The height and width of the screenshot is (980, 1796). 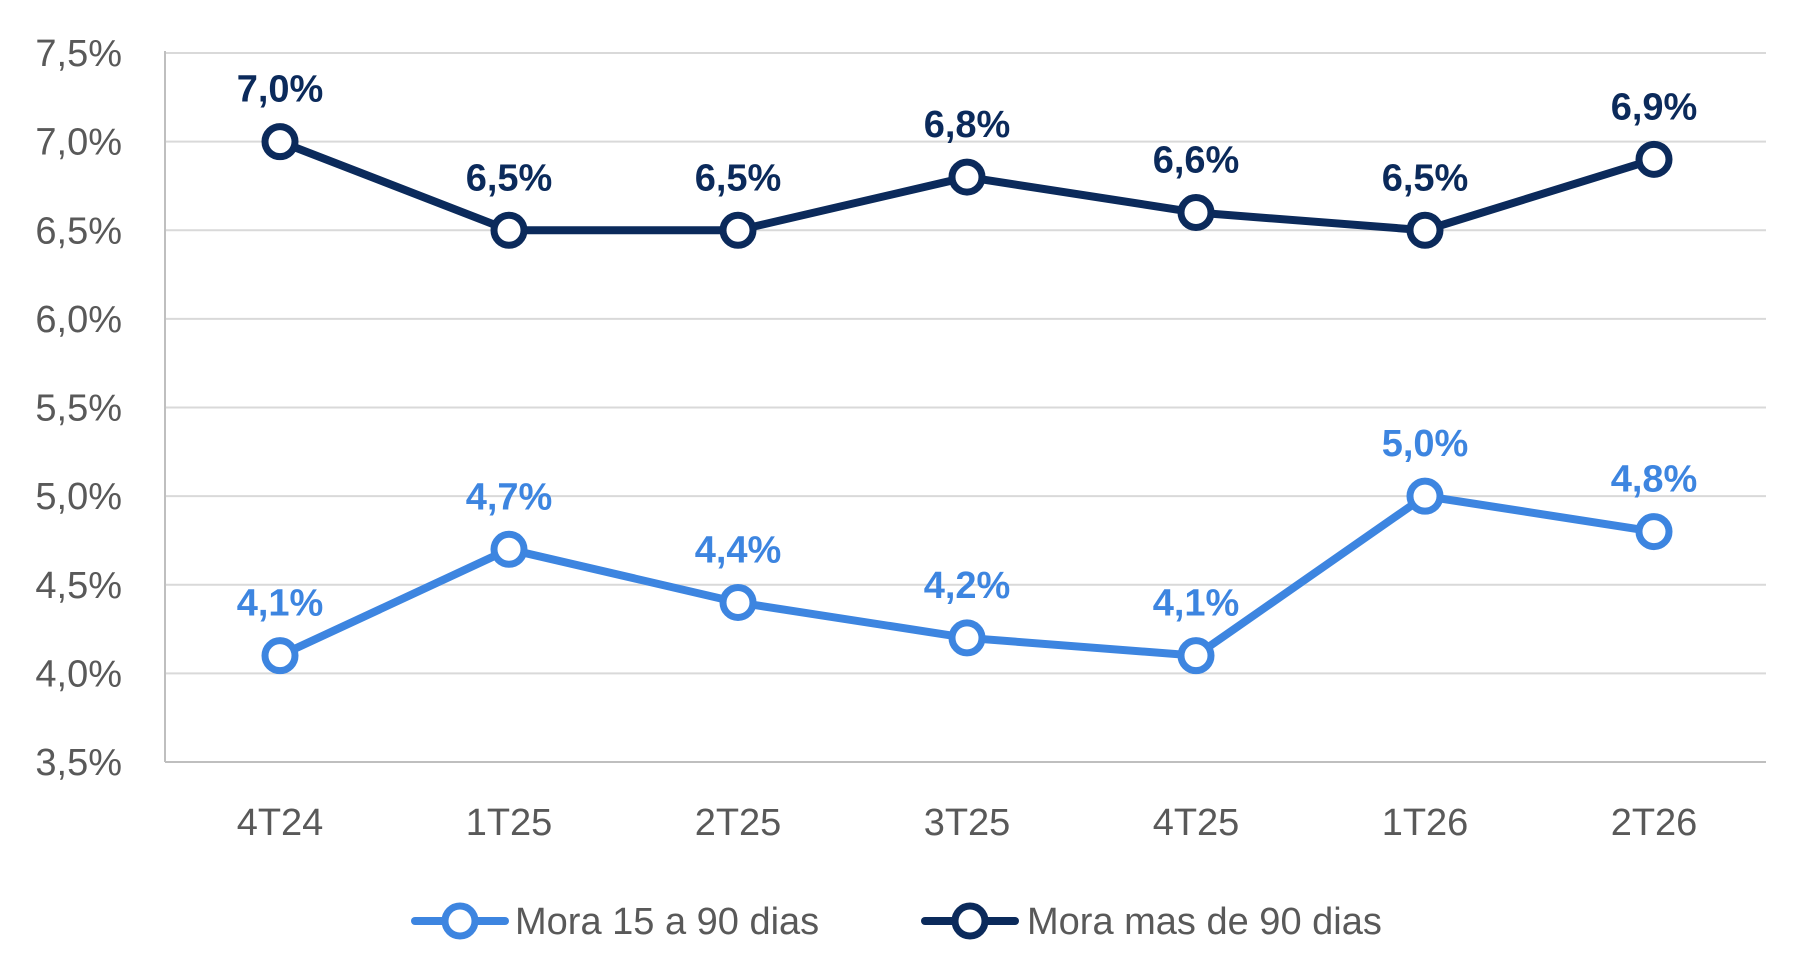 I want to click on legend-item-2: Mora mas de 90 dias, so click(x=1151, y=922).